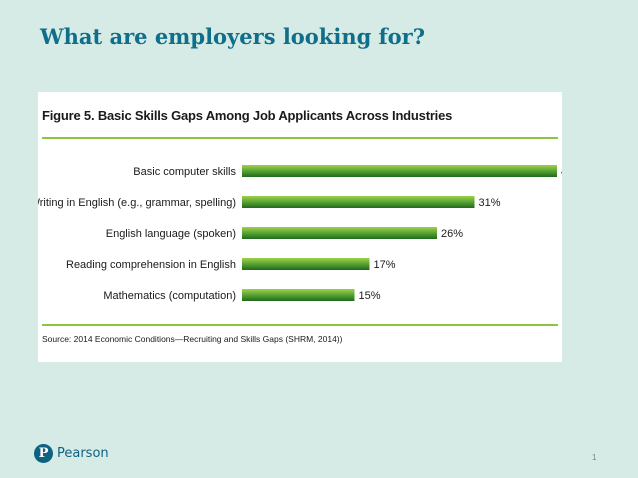  I want to click on bottom-rule, so click(300, 325).